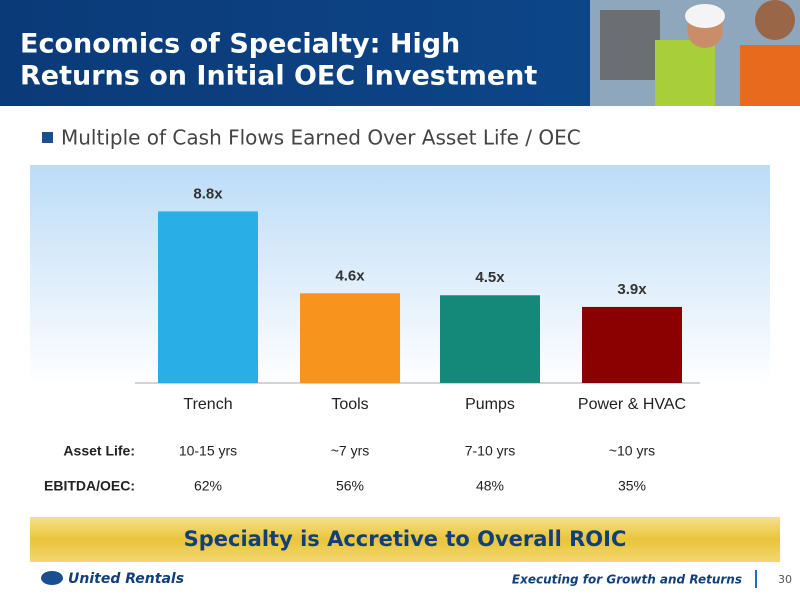 The image size is (800, 600). What do you see at coordinates (627, 580) in the screenshot?
I see `tagline: Executing for Growth and Returns` at bounding box center [627, 580].